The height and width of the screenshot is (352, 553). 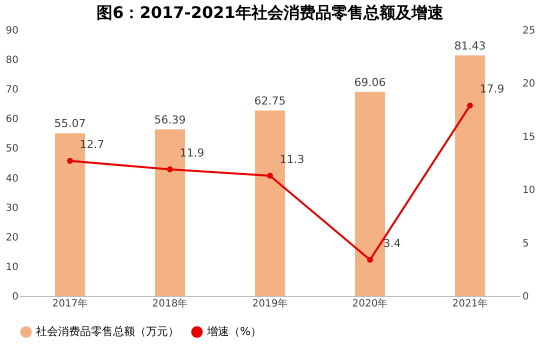 What do you see at coordinates (270, 12) in the screenshot?
I see `chart-title: 图6：2017-2021年社会消费品零售总额及增速` at bounding box center [270, 12].